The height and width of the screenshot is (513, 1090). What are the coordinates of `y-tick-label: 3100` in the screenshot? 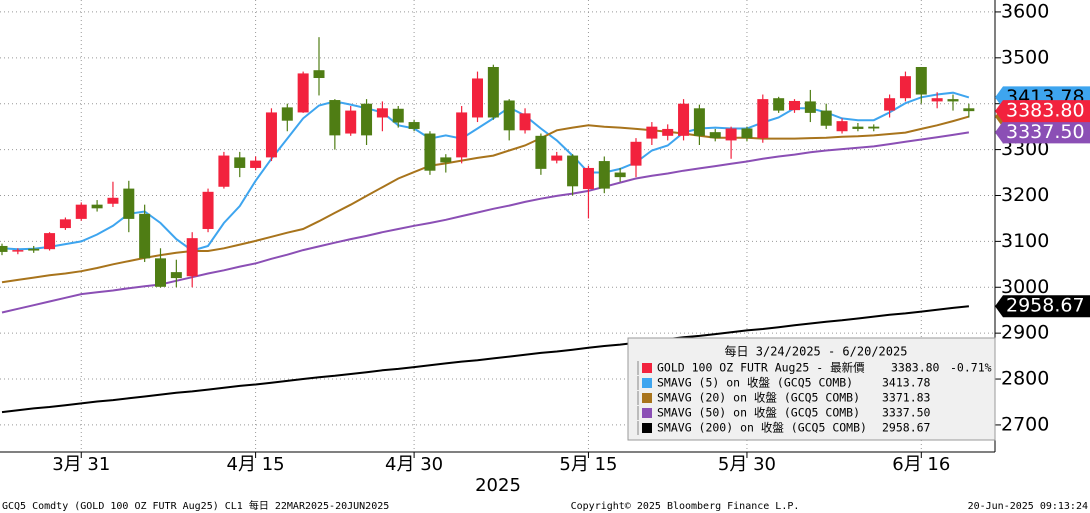 It's located at (1025, 241).